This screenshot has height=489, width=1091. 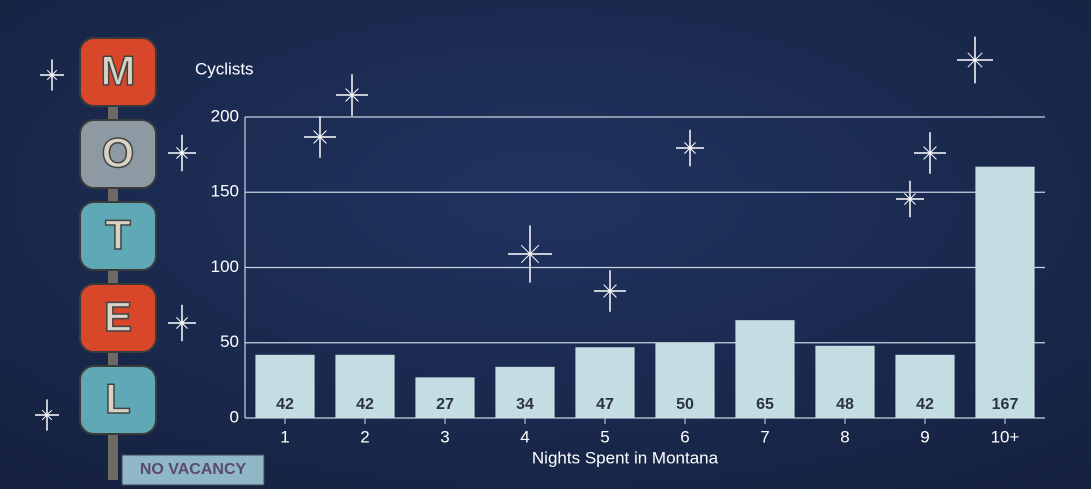 What do you see at coordinates (225, 115) in the screenshot?
I see `y-tick-label: 200` at bounding box center [225, 115].